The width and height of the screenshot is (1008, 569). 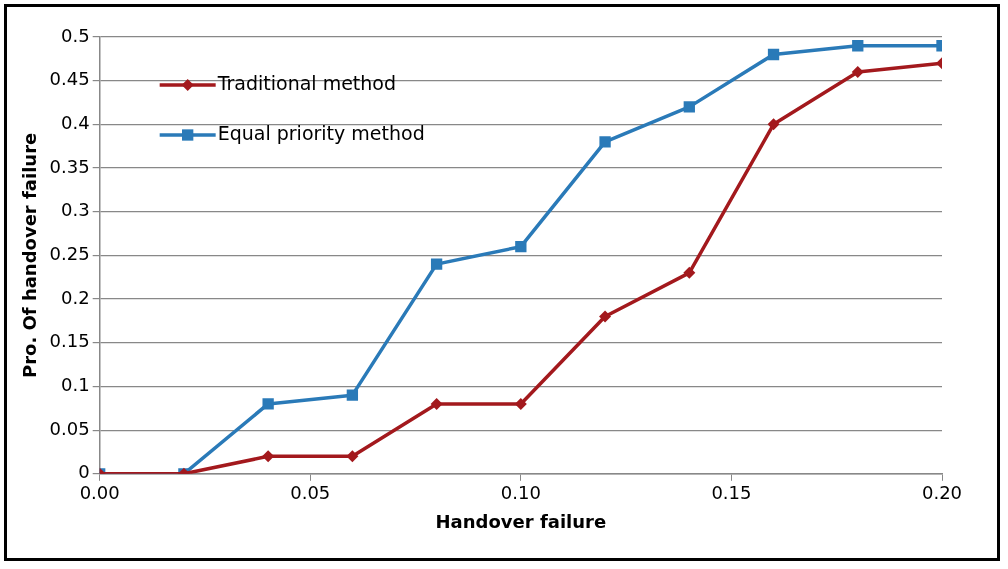 I want to click on y-tick-label: 0, so click(x=84, y=472).